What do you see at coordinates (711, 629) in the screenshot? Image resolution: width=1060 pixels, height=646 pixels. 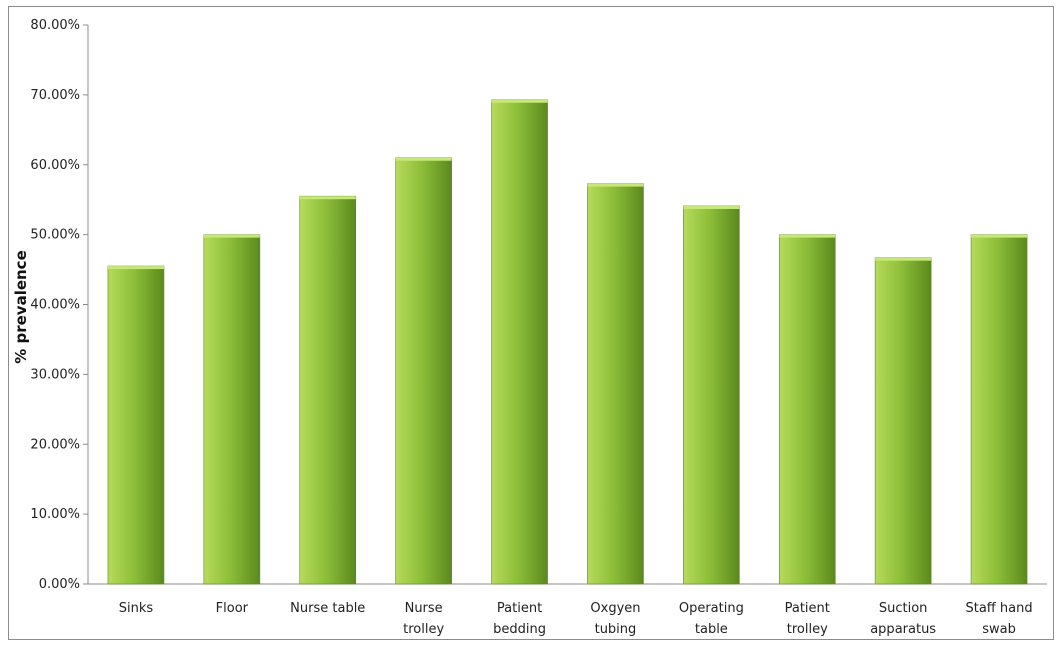 I see `x-tick-label: table` at bounding box center [711, 629].